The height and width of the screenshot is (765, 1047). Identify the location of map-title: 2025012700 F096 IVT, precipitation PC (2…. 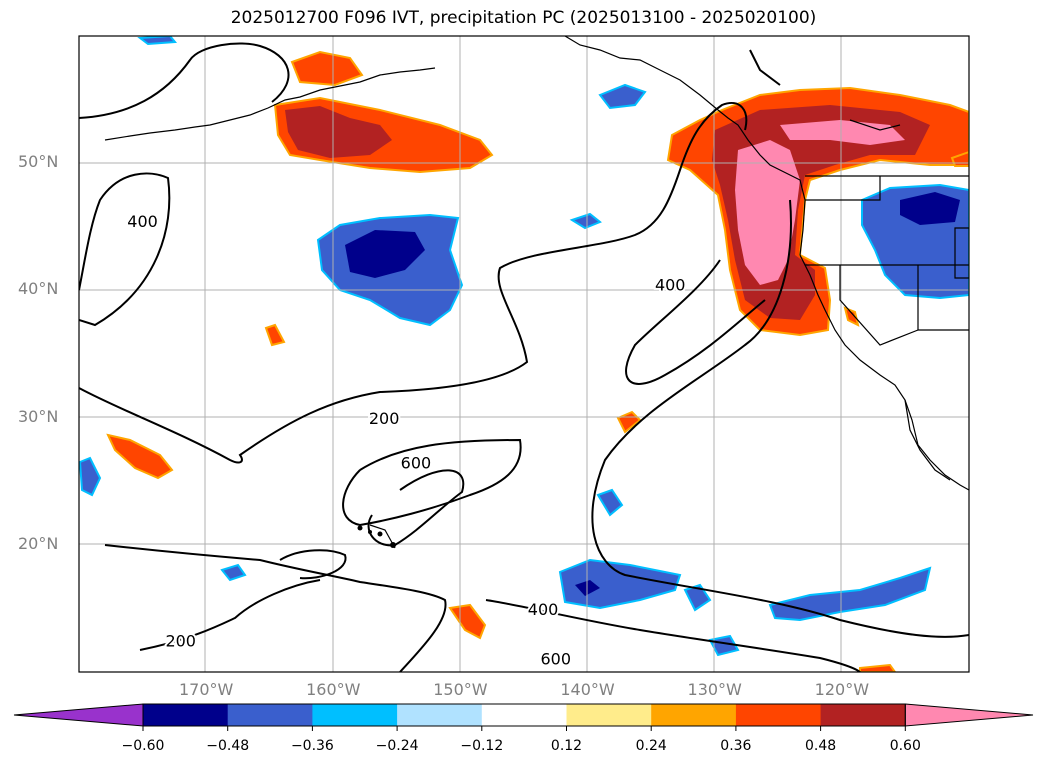
(523, 18).